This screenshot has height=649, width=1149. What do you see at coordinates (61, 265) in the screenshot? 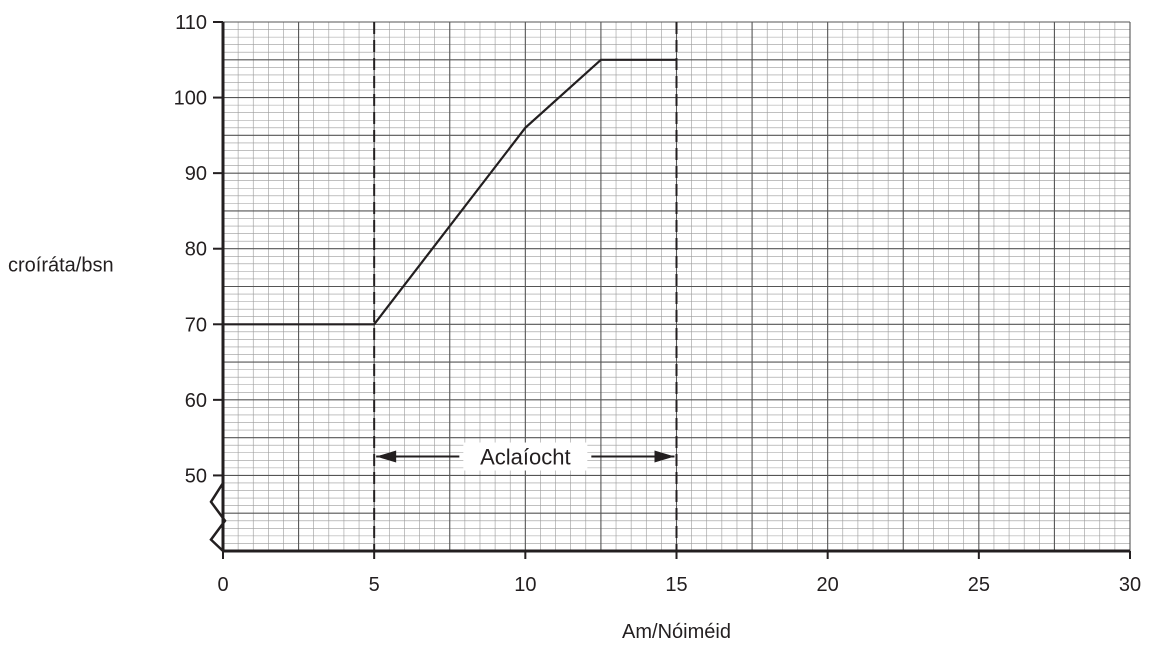
I see `y-axis-title: croíráta/bsn` at bounding box center [61, 265].